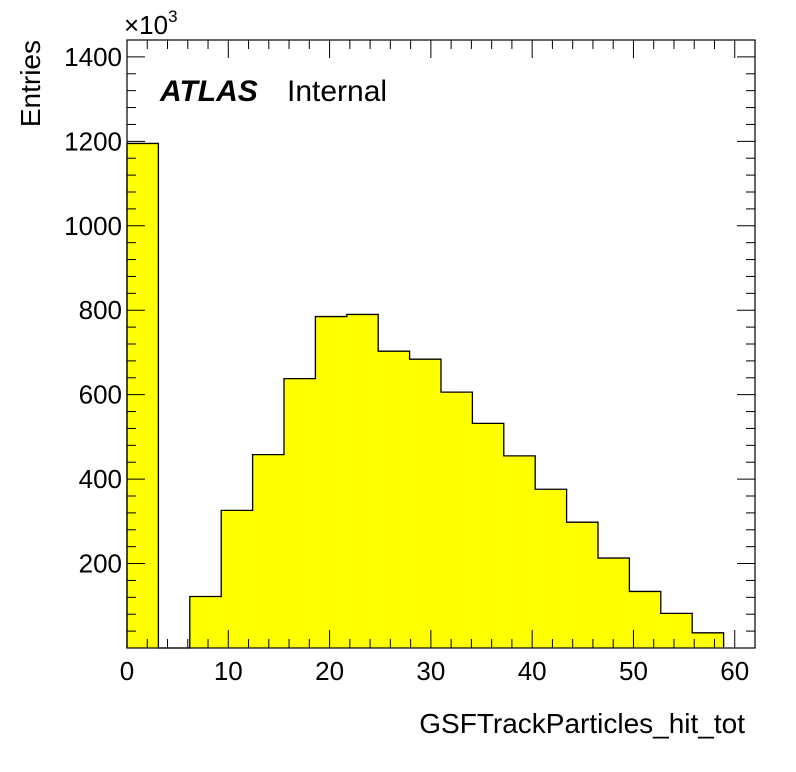 This screenshot has height=772, width=796. What do you see at coordinates (337, 91) in the screenshot?
I see `internal-label: Internal` at bounding box center [337, 91].